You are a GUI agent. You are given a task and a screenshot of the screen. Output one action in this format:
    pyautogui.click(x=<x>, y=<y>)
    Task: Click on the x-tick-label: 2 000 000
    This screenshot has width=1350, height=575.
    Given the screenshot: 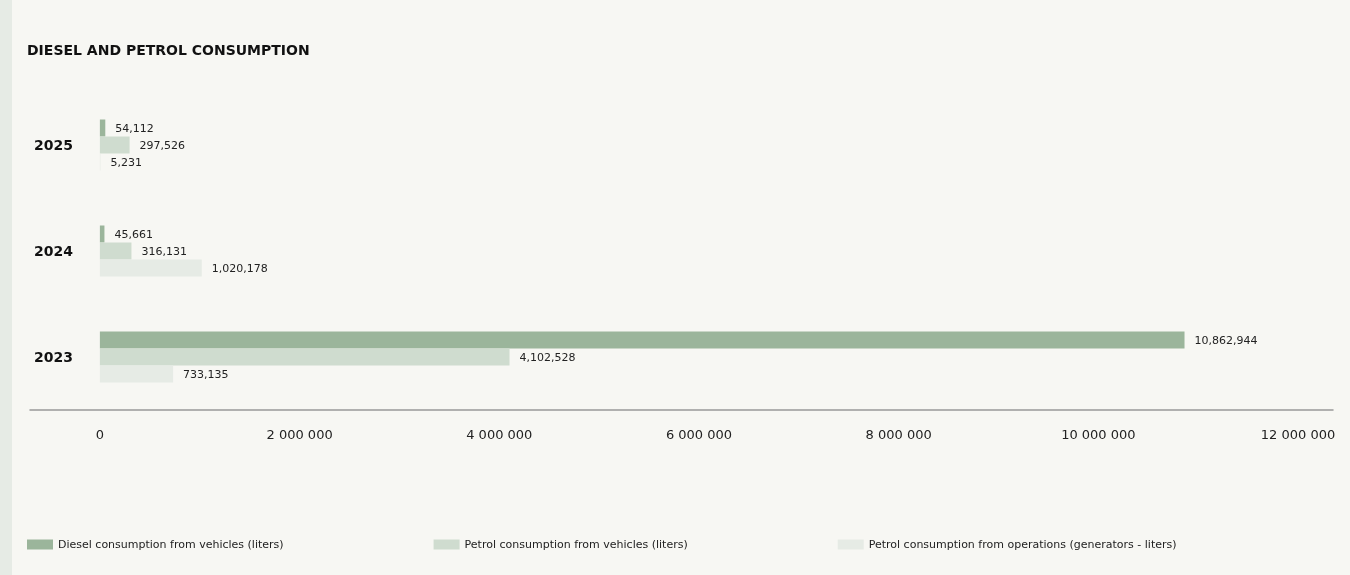 What is the action you would take?
    pyautogui.click(x=299, y=434)
    